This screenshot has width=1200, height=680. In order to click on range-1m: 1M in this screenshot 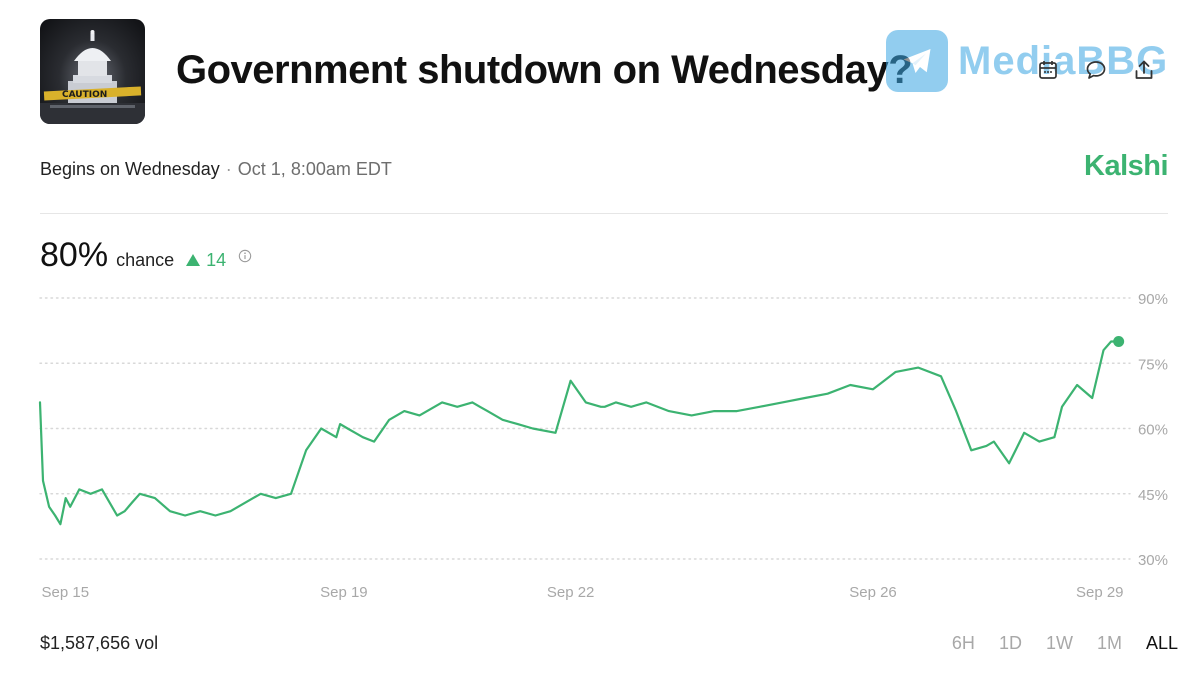, I will do `click(1109, 643)`.